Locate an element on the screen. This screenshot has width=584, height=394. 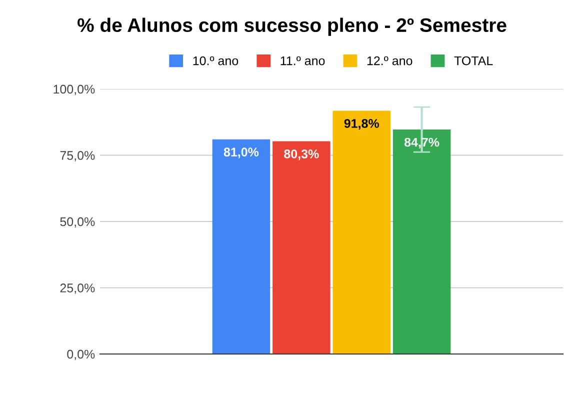
chart-title: % de Alunos com sucesso pleno - 2º Semestre is located at coordinates (292, 27).